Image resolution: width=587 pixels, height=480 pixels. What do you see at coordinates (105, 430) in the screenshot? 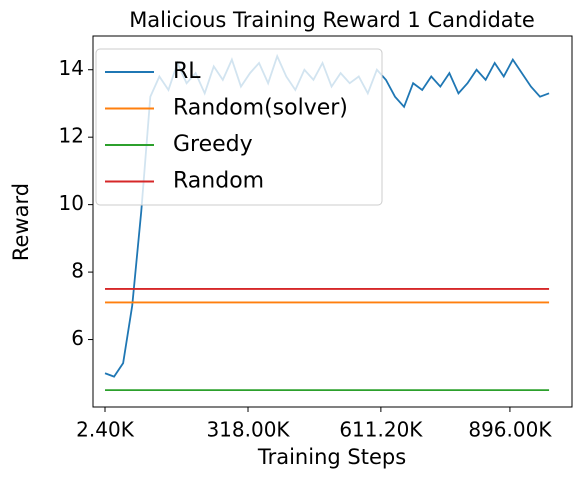
I see `x-tick-label: 2.40K` at bounding box center [105, 430].